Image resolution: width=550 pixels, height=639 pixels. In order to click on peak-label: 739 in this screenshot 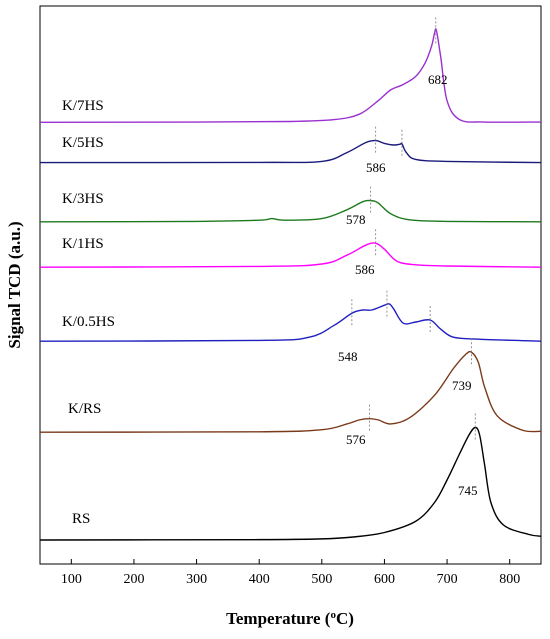, I will do `click(462, 385)`.